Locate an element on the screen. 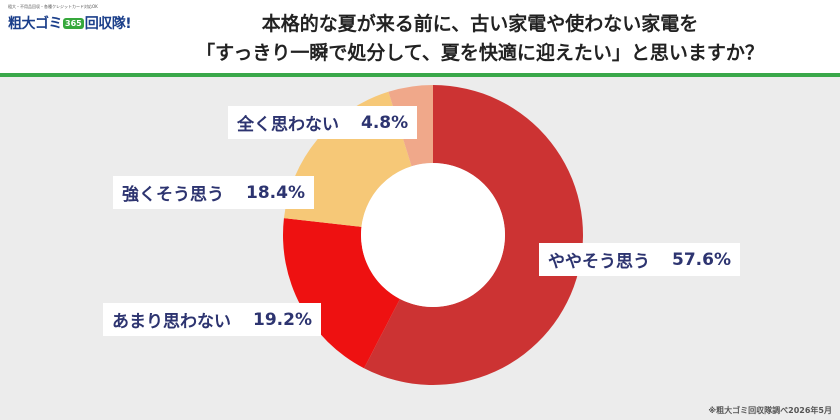  label-tsuyoku-text: 強くそう思う is located at coordinates (173, 195).